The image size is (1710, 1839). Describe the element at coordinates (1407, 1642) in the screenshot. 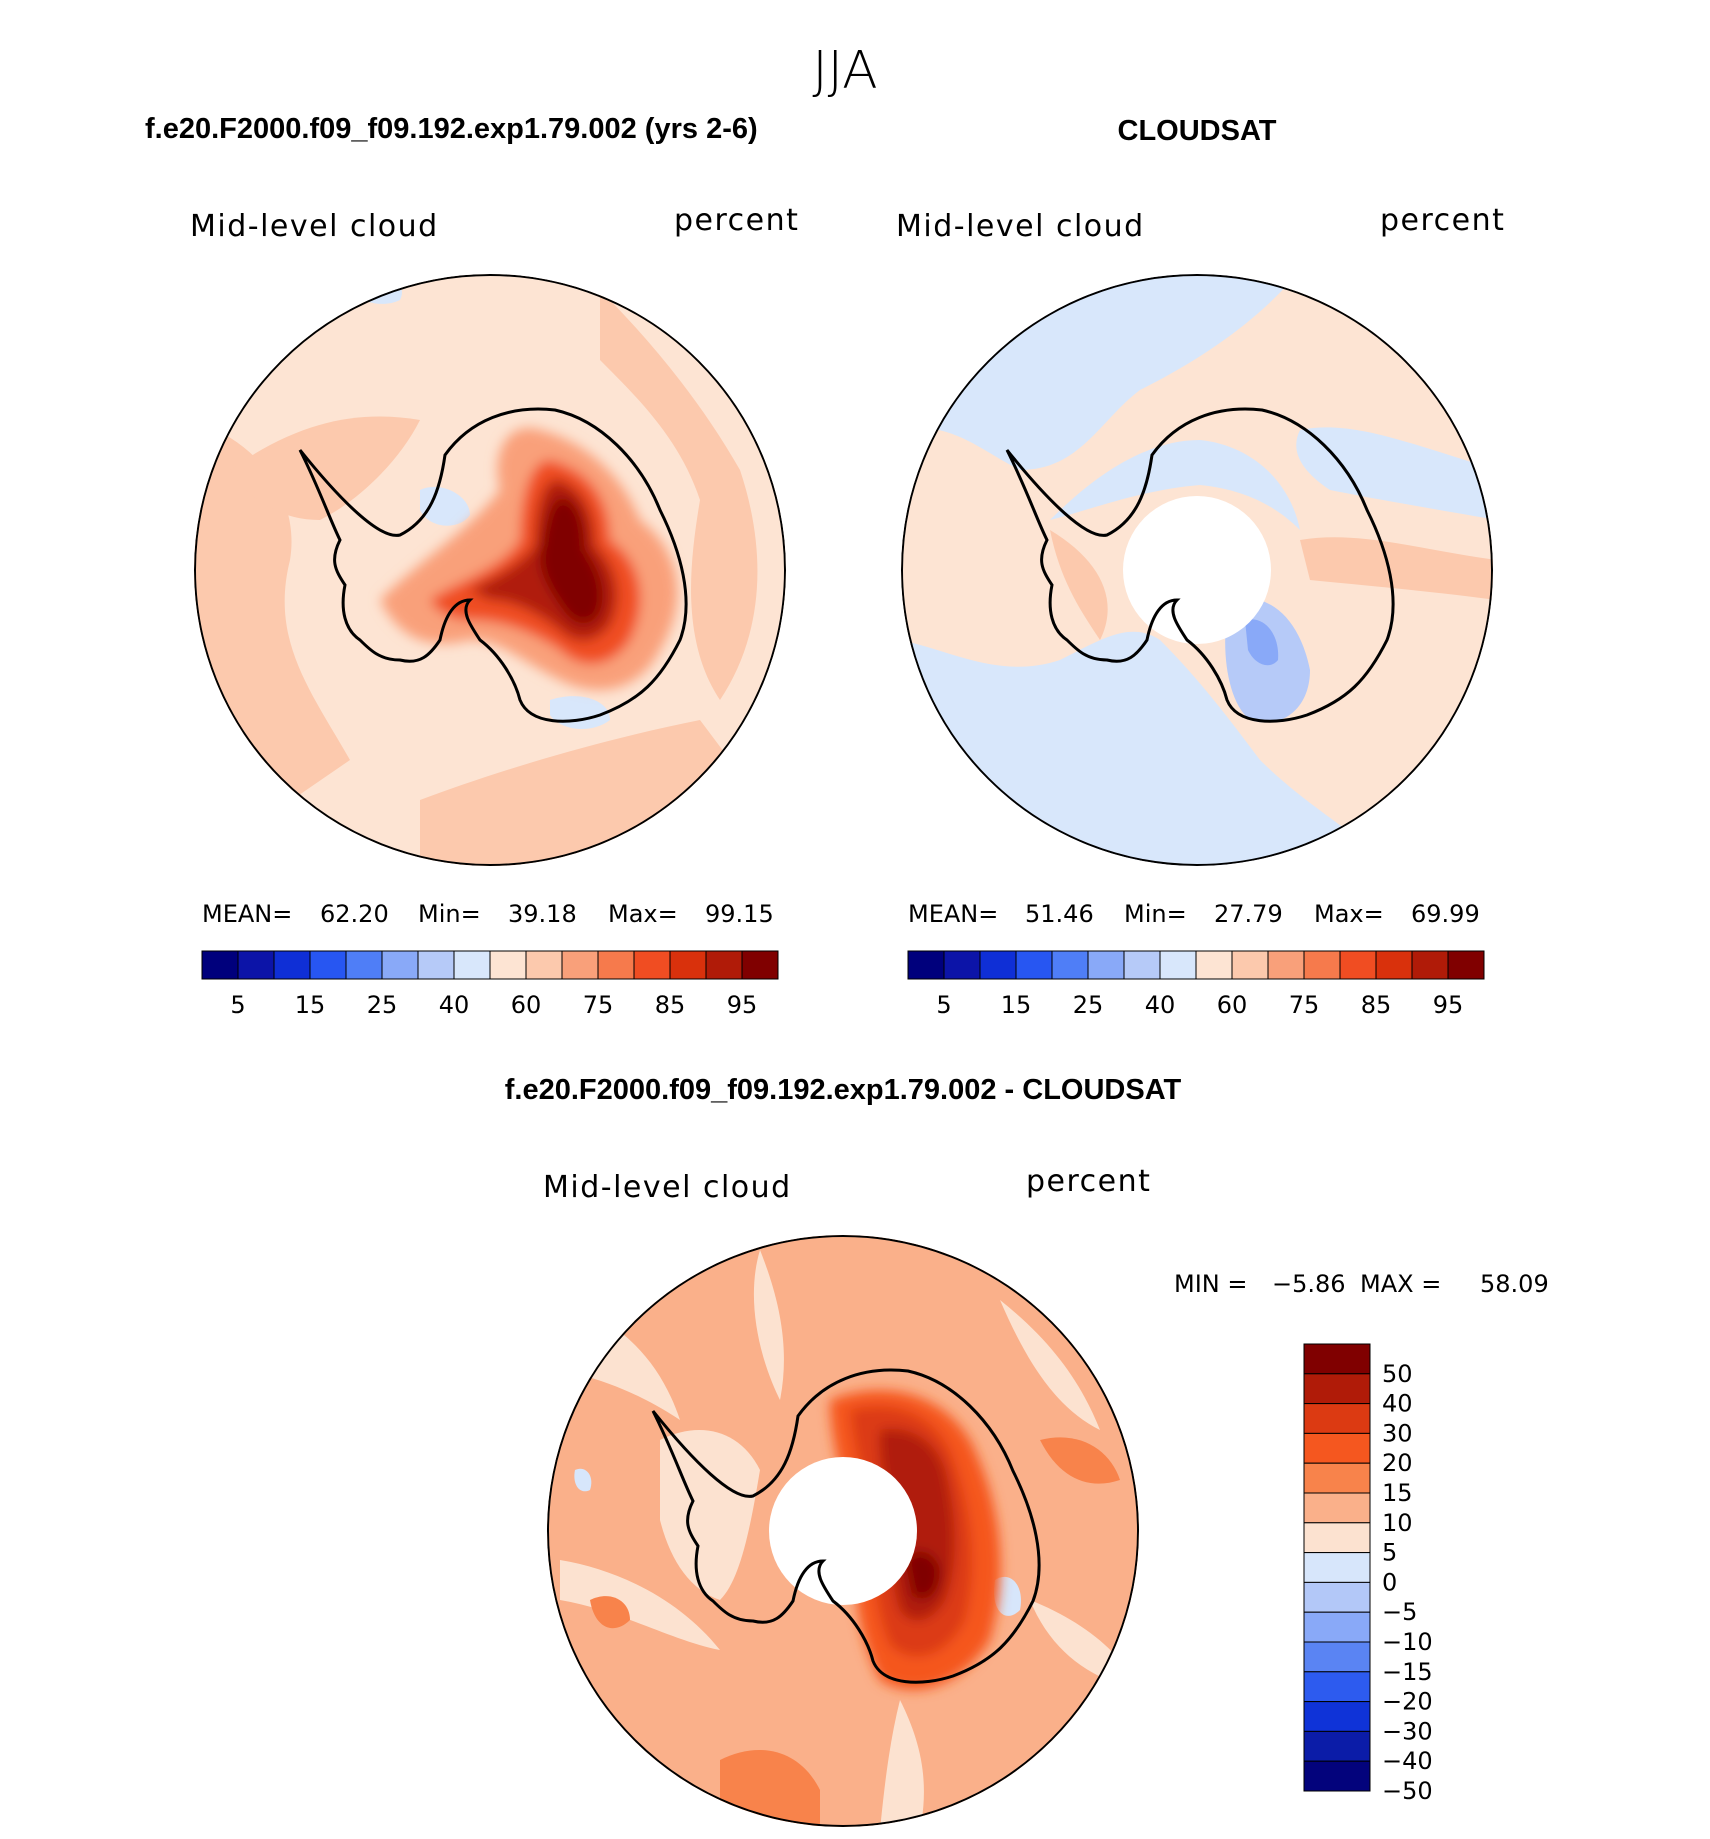

I see `colorbar-diff-tick-label: −10` at that location.